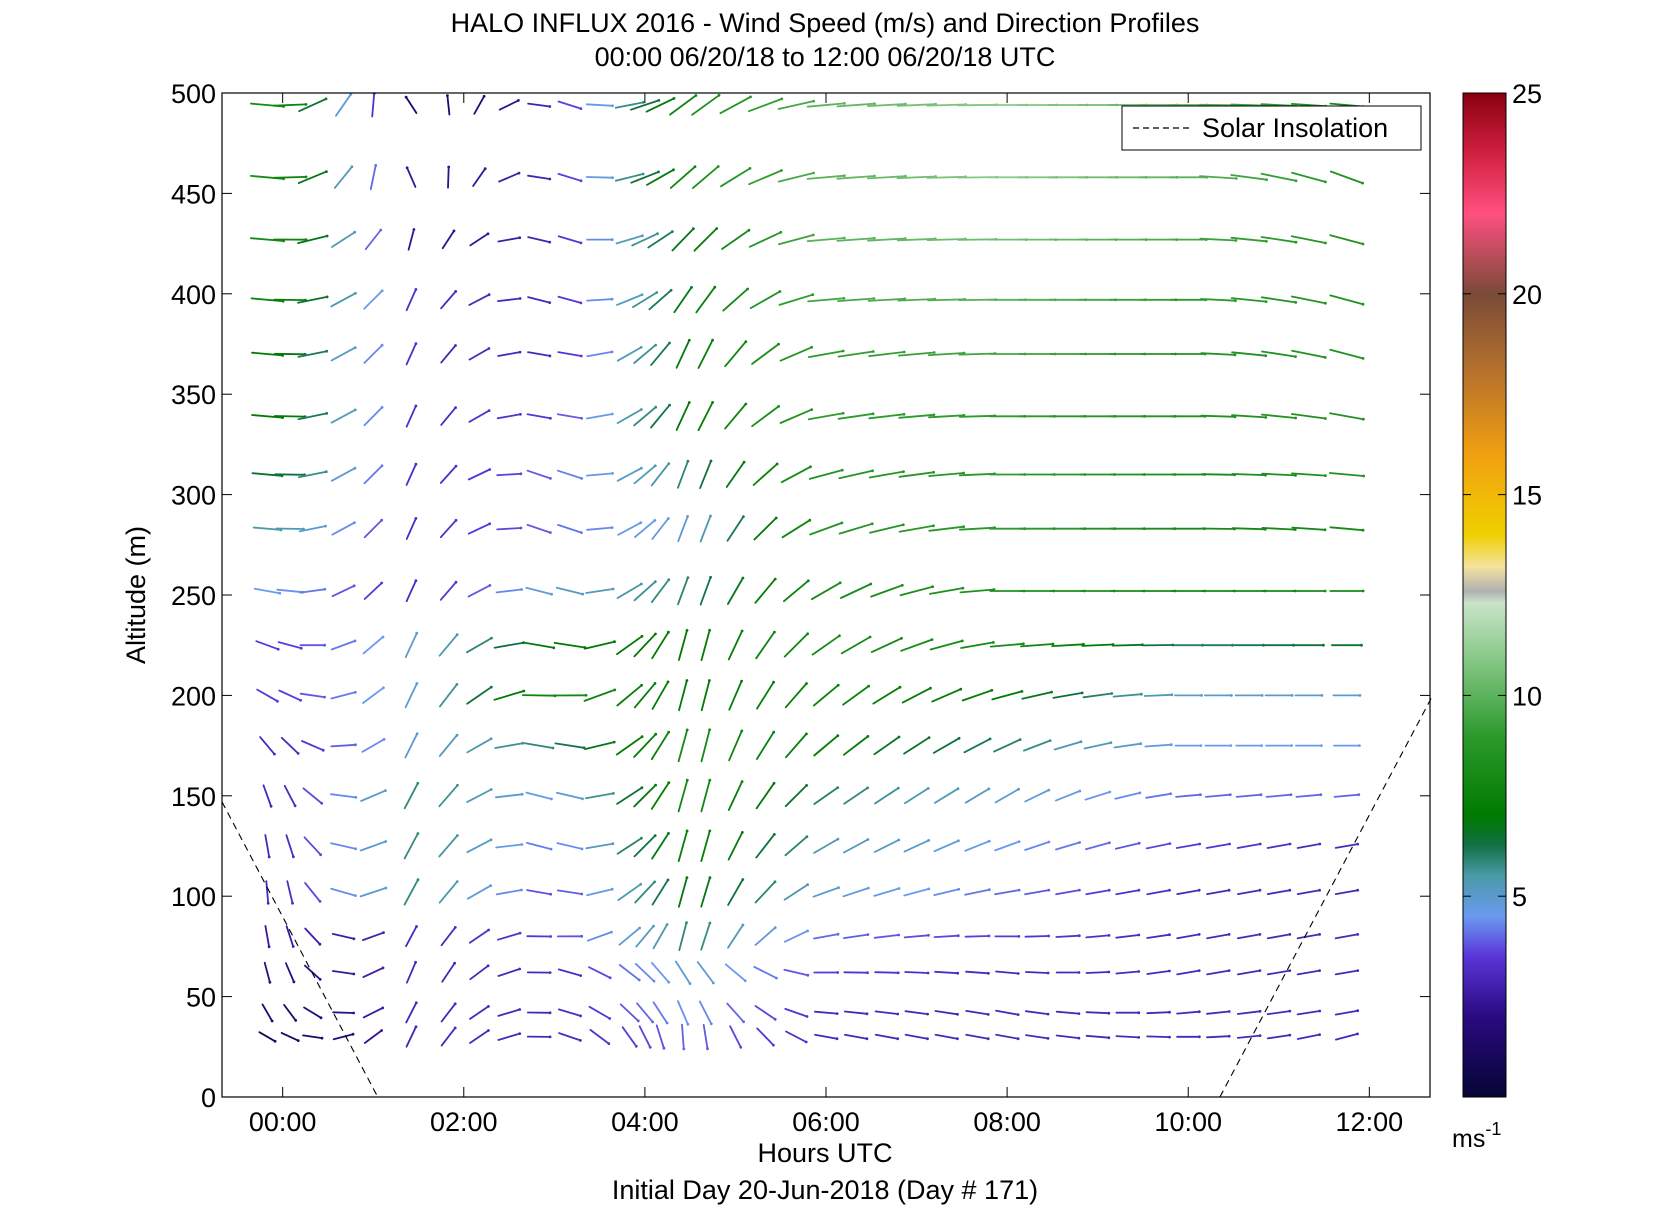 The height and width of the screenshot is (1216, 1679). Describe the element at coordinates (201, 998) in the screenshot. I see `y-tick-label: 50` at that location.